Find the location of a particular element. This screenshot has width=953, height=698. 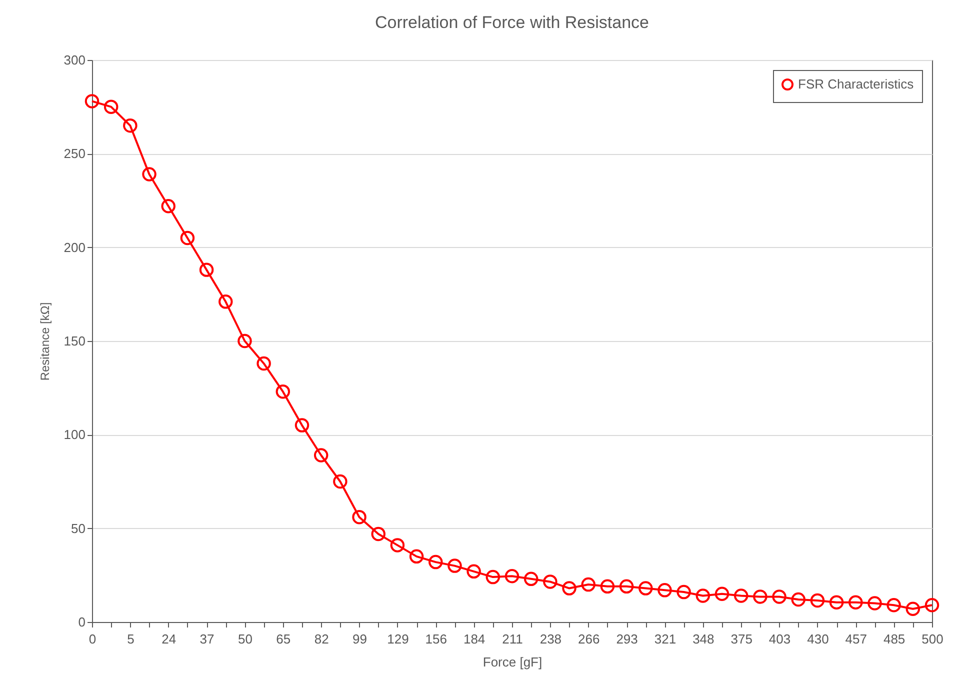

x-tick-label: 457 is located at coordinates (856, 639).